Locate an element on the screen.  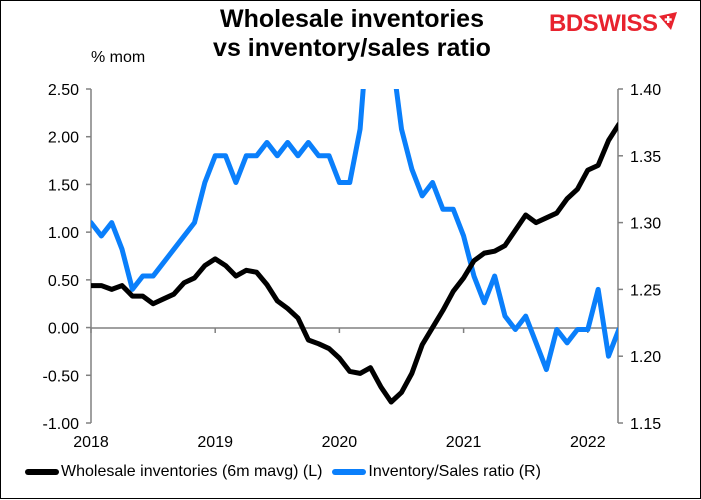
legend-label-ratio: Inventory/Sales ratio (R) is located at coordinates (454, 471).